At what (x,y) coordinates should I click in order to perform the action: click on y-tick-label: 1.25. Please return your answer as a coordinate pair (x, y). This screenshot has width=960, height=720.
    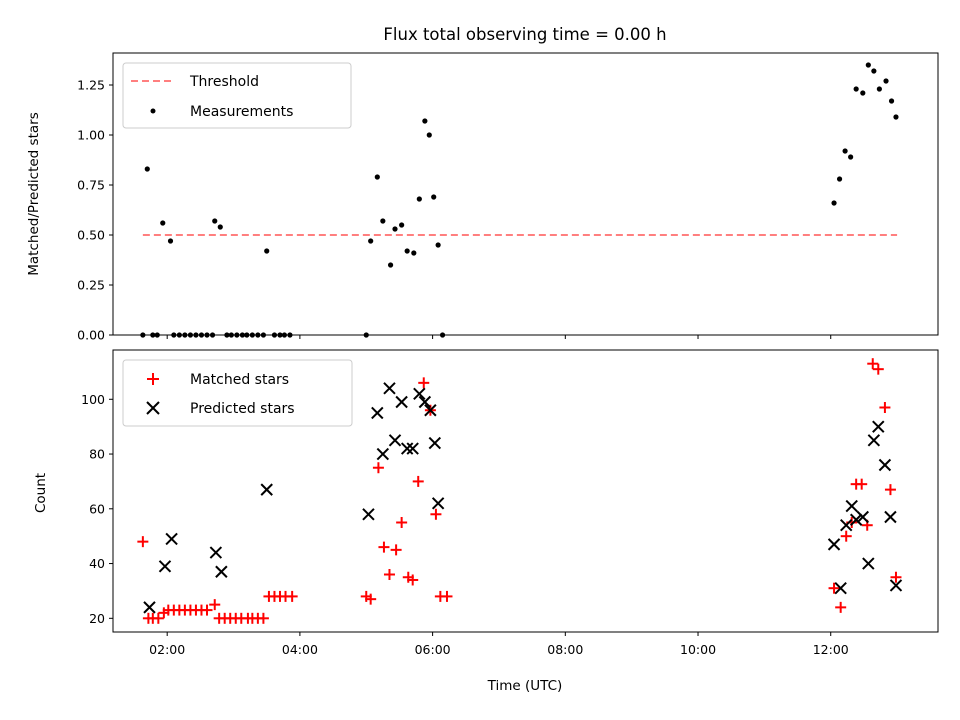
    Looking at the image, I should click on (91, 85).